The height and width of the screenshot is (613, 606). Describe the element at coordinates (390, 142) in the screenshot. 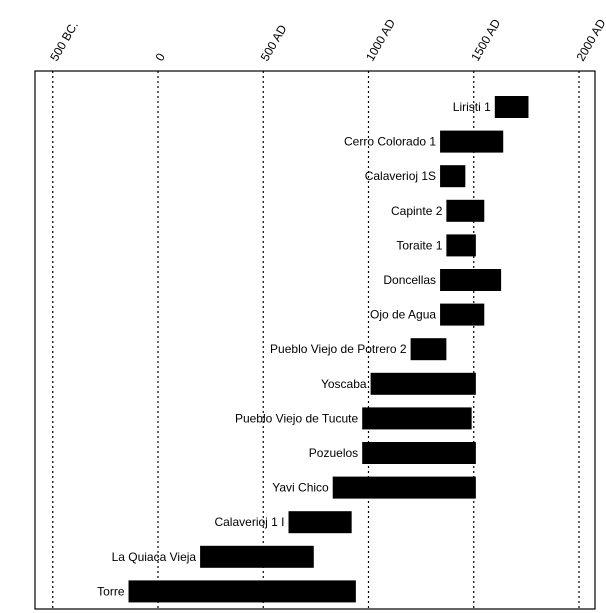

I see `bar-label-1: Cerro Colorado 1` at that location.